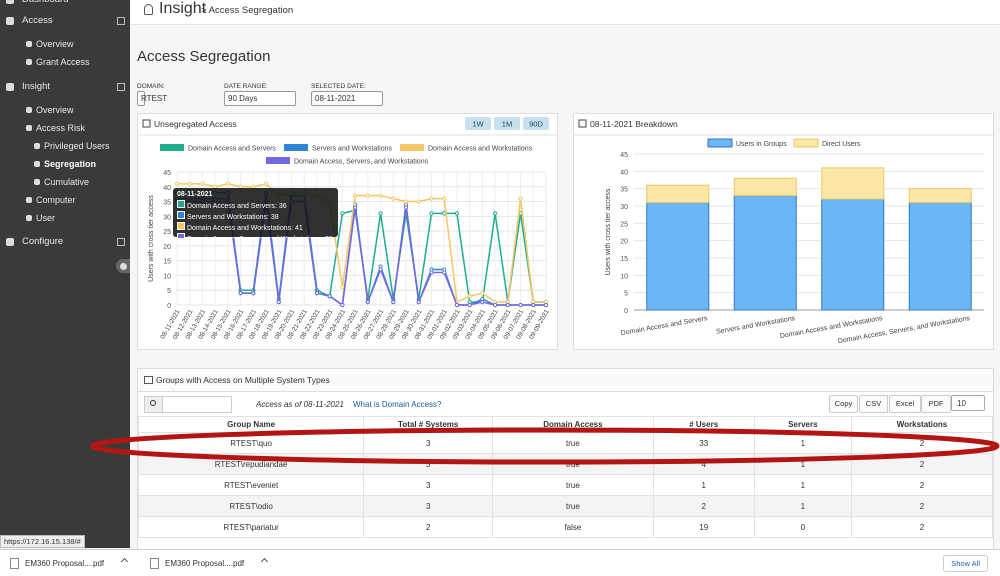 The width and height of the screenshot is (1000, 576). Describe the element at coordinates (70, 164) in the screenshot. I see `sidebar-item: Segregation` at that location.